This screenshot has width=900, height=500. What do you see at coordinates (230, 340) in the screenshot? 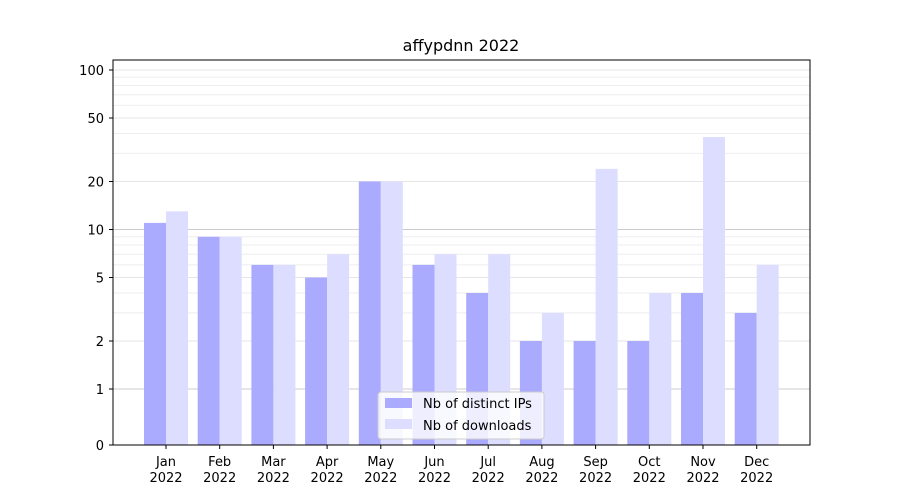
I see `bar-downloads-feb` at bounding box center [230, 340].